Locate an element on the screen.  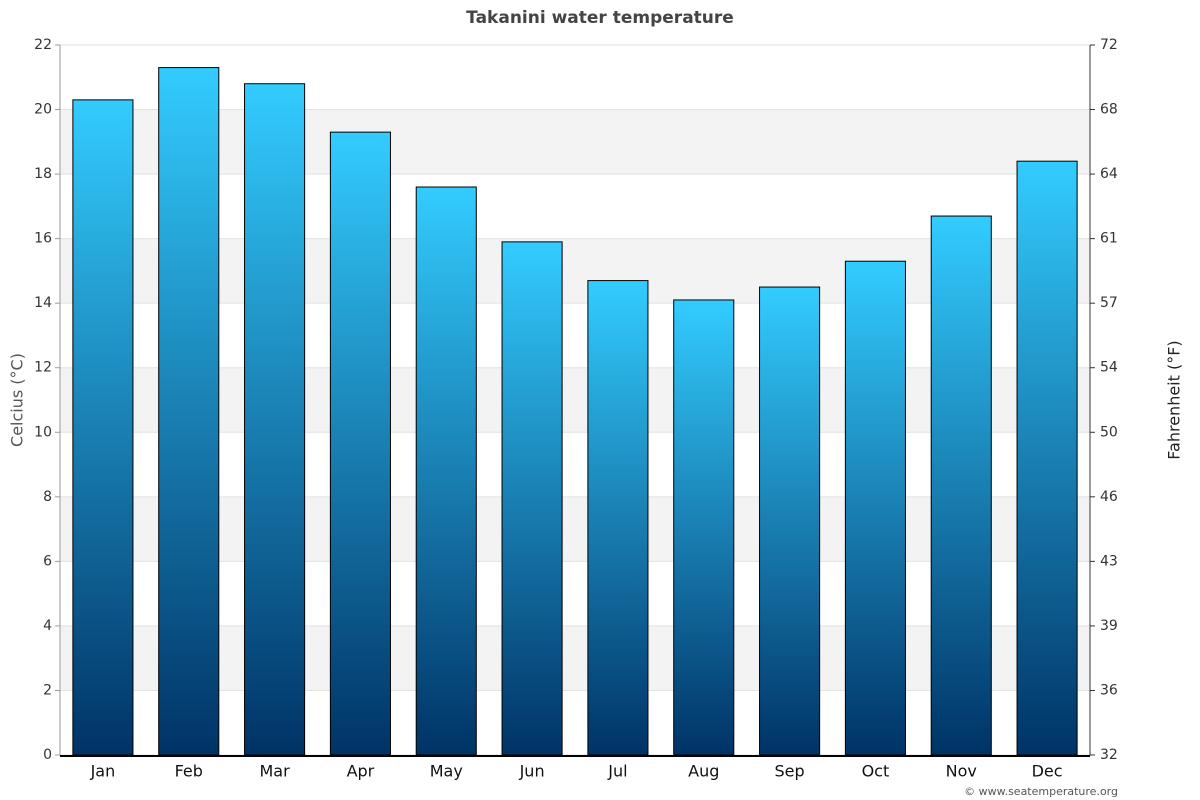
y2-tick-label: 64 is located at coordinates (1109, 174).